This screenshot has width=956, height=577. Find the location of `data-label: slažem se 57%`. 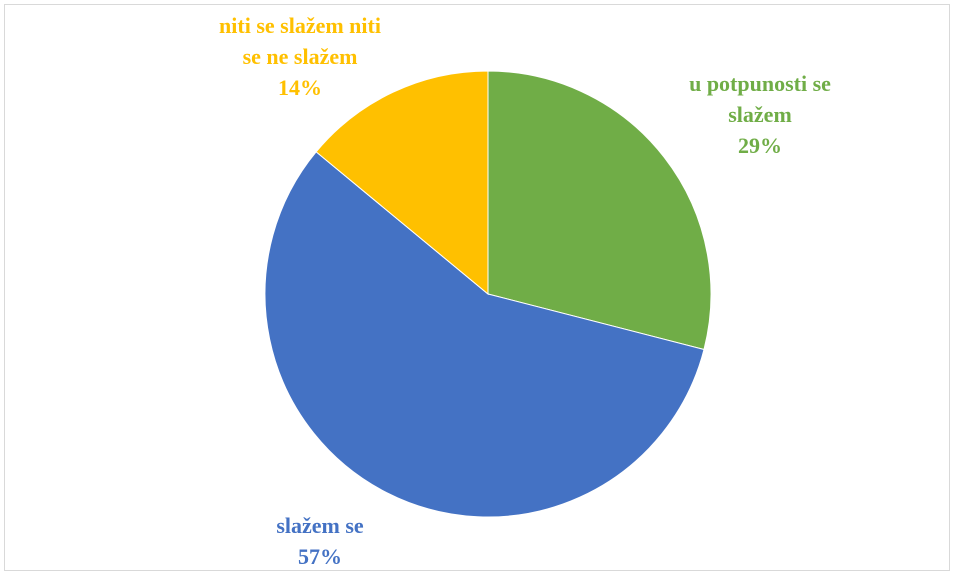

data-label: slažem se 57% is located at coordinates (320, 541).